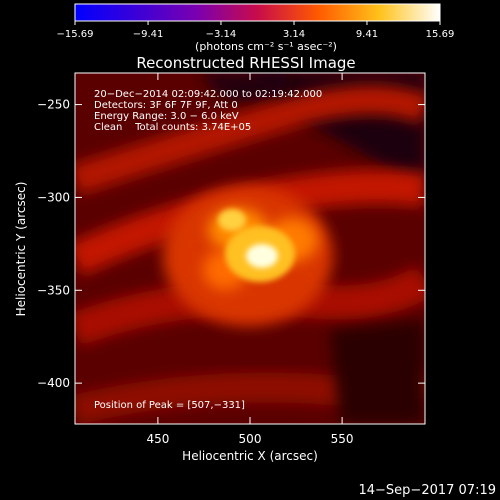 This screenshot has height=500, width=500. I want to click on colorbar-tick-label: −15.69, so click(74, 34).